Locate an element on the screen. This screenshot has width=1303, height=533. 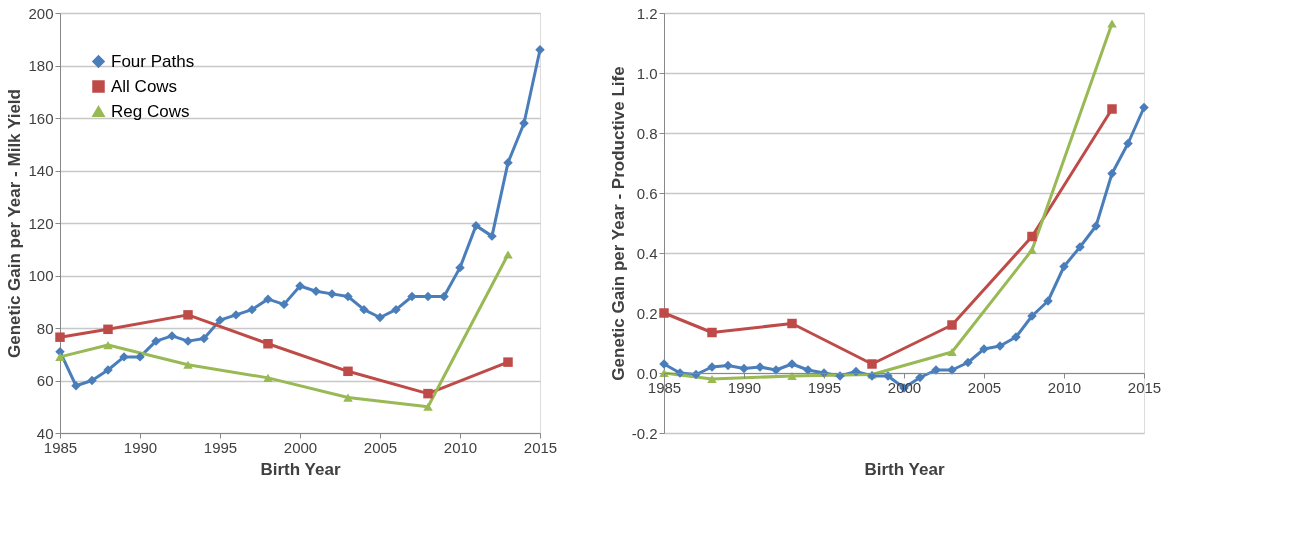
y-tick-label: -0.2 is located at coordinates (644, 433).